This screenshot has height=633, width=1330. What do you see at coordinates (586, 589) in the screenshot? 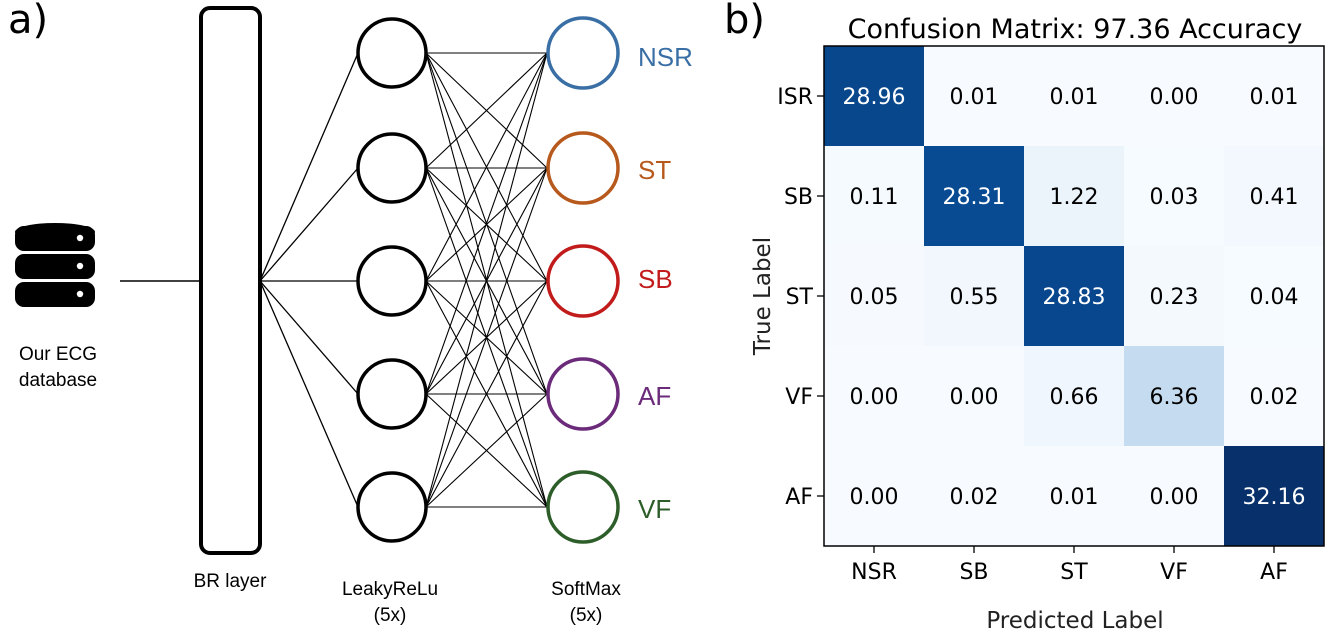
I see `output-layer-label-line1: SoftMax` at bounding box center [586, 589].